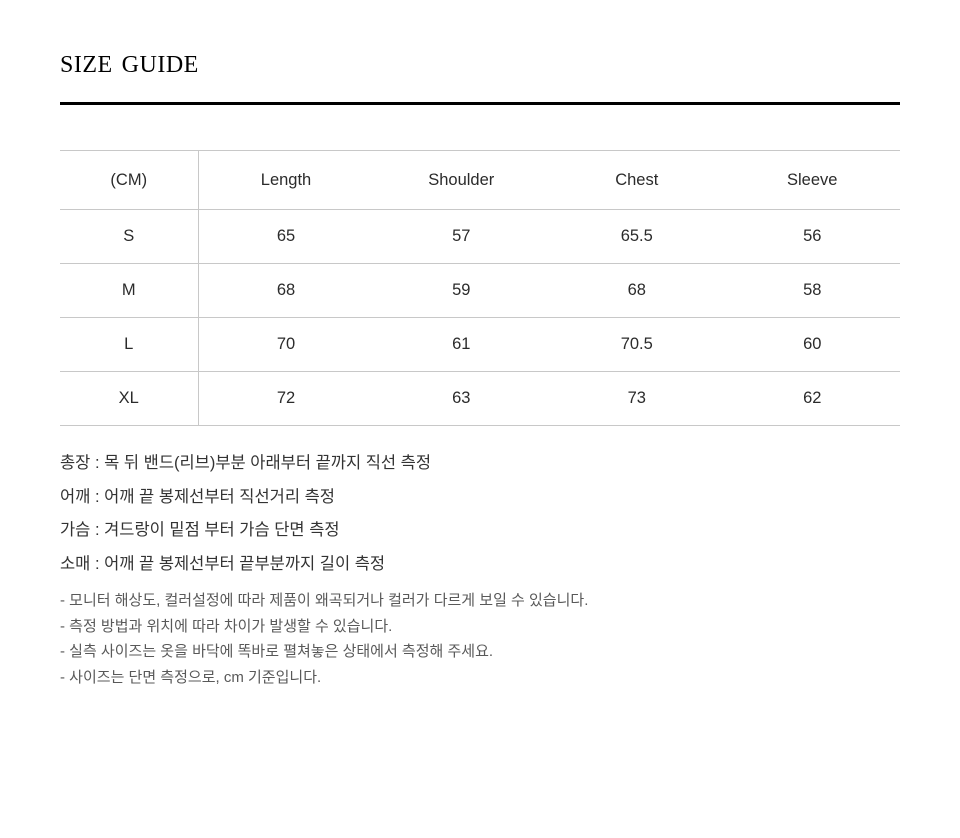 This screenshot has width=960, height=838. I want to click on cell-chest-l: 70.5, so click(637, 344).